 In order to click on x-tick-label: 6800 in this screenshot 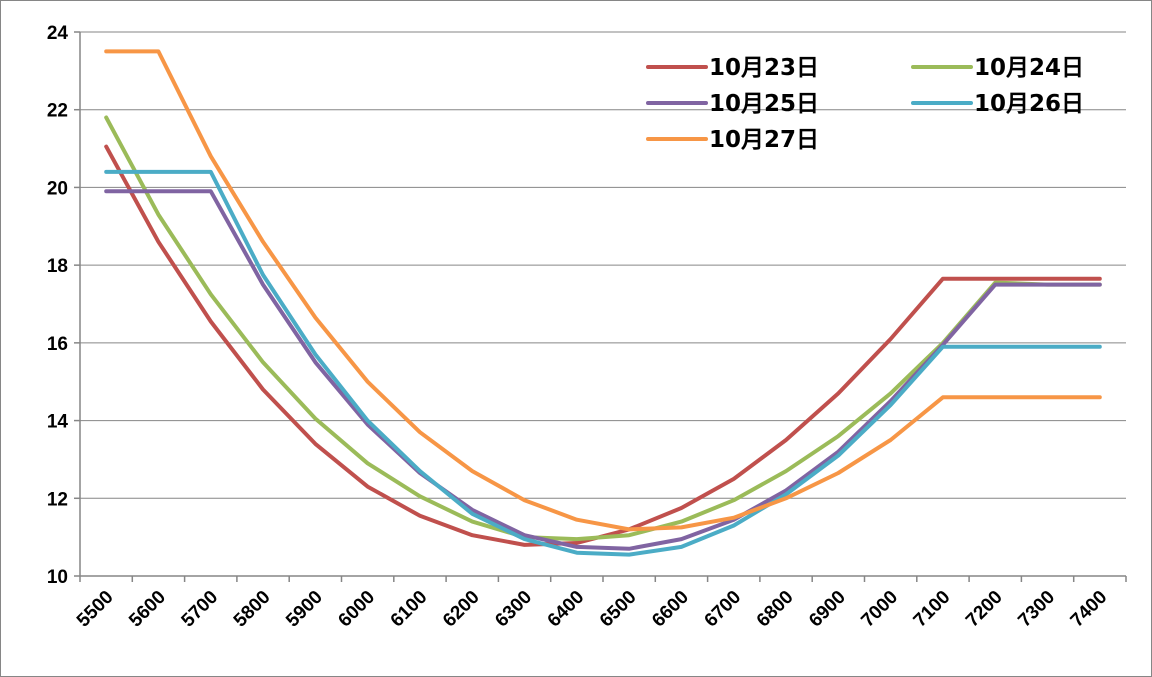, I will do `click(775, 609)`.